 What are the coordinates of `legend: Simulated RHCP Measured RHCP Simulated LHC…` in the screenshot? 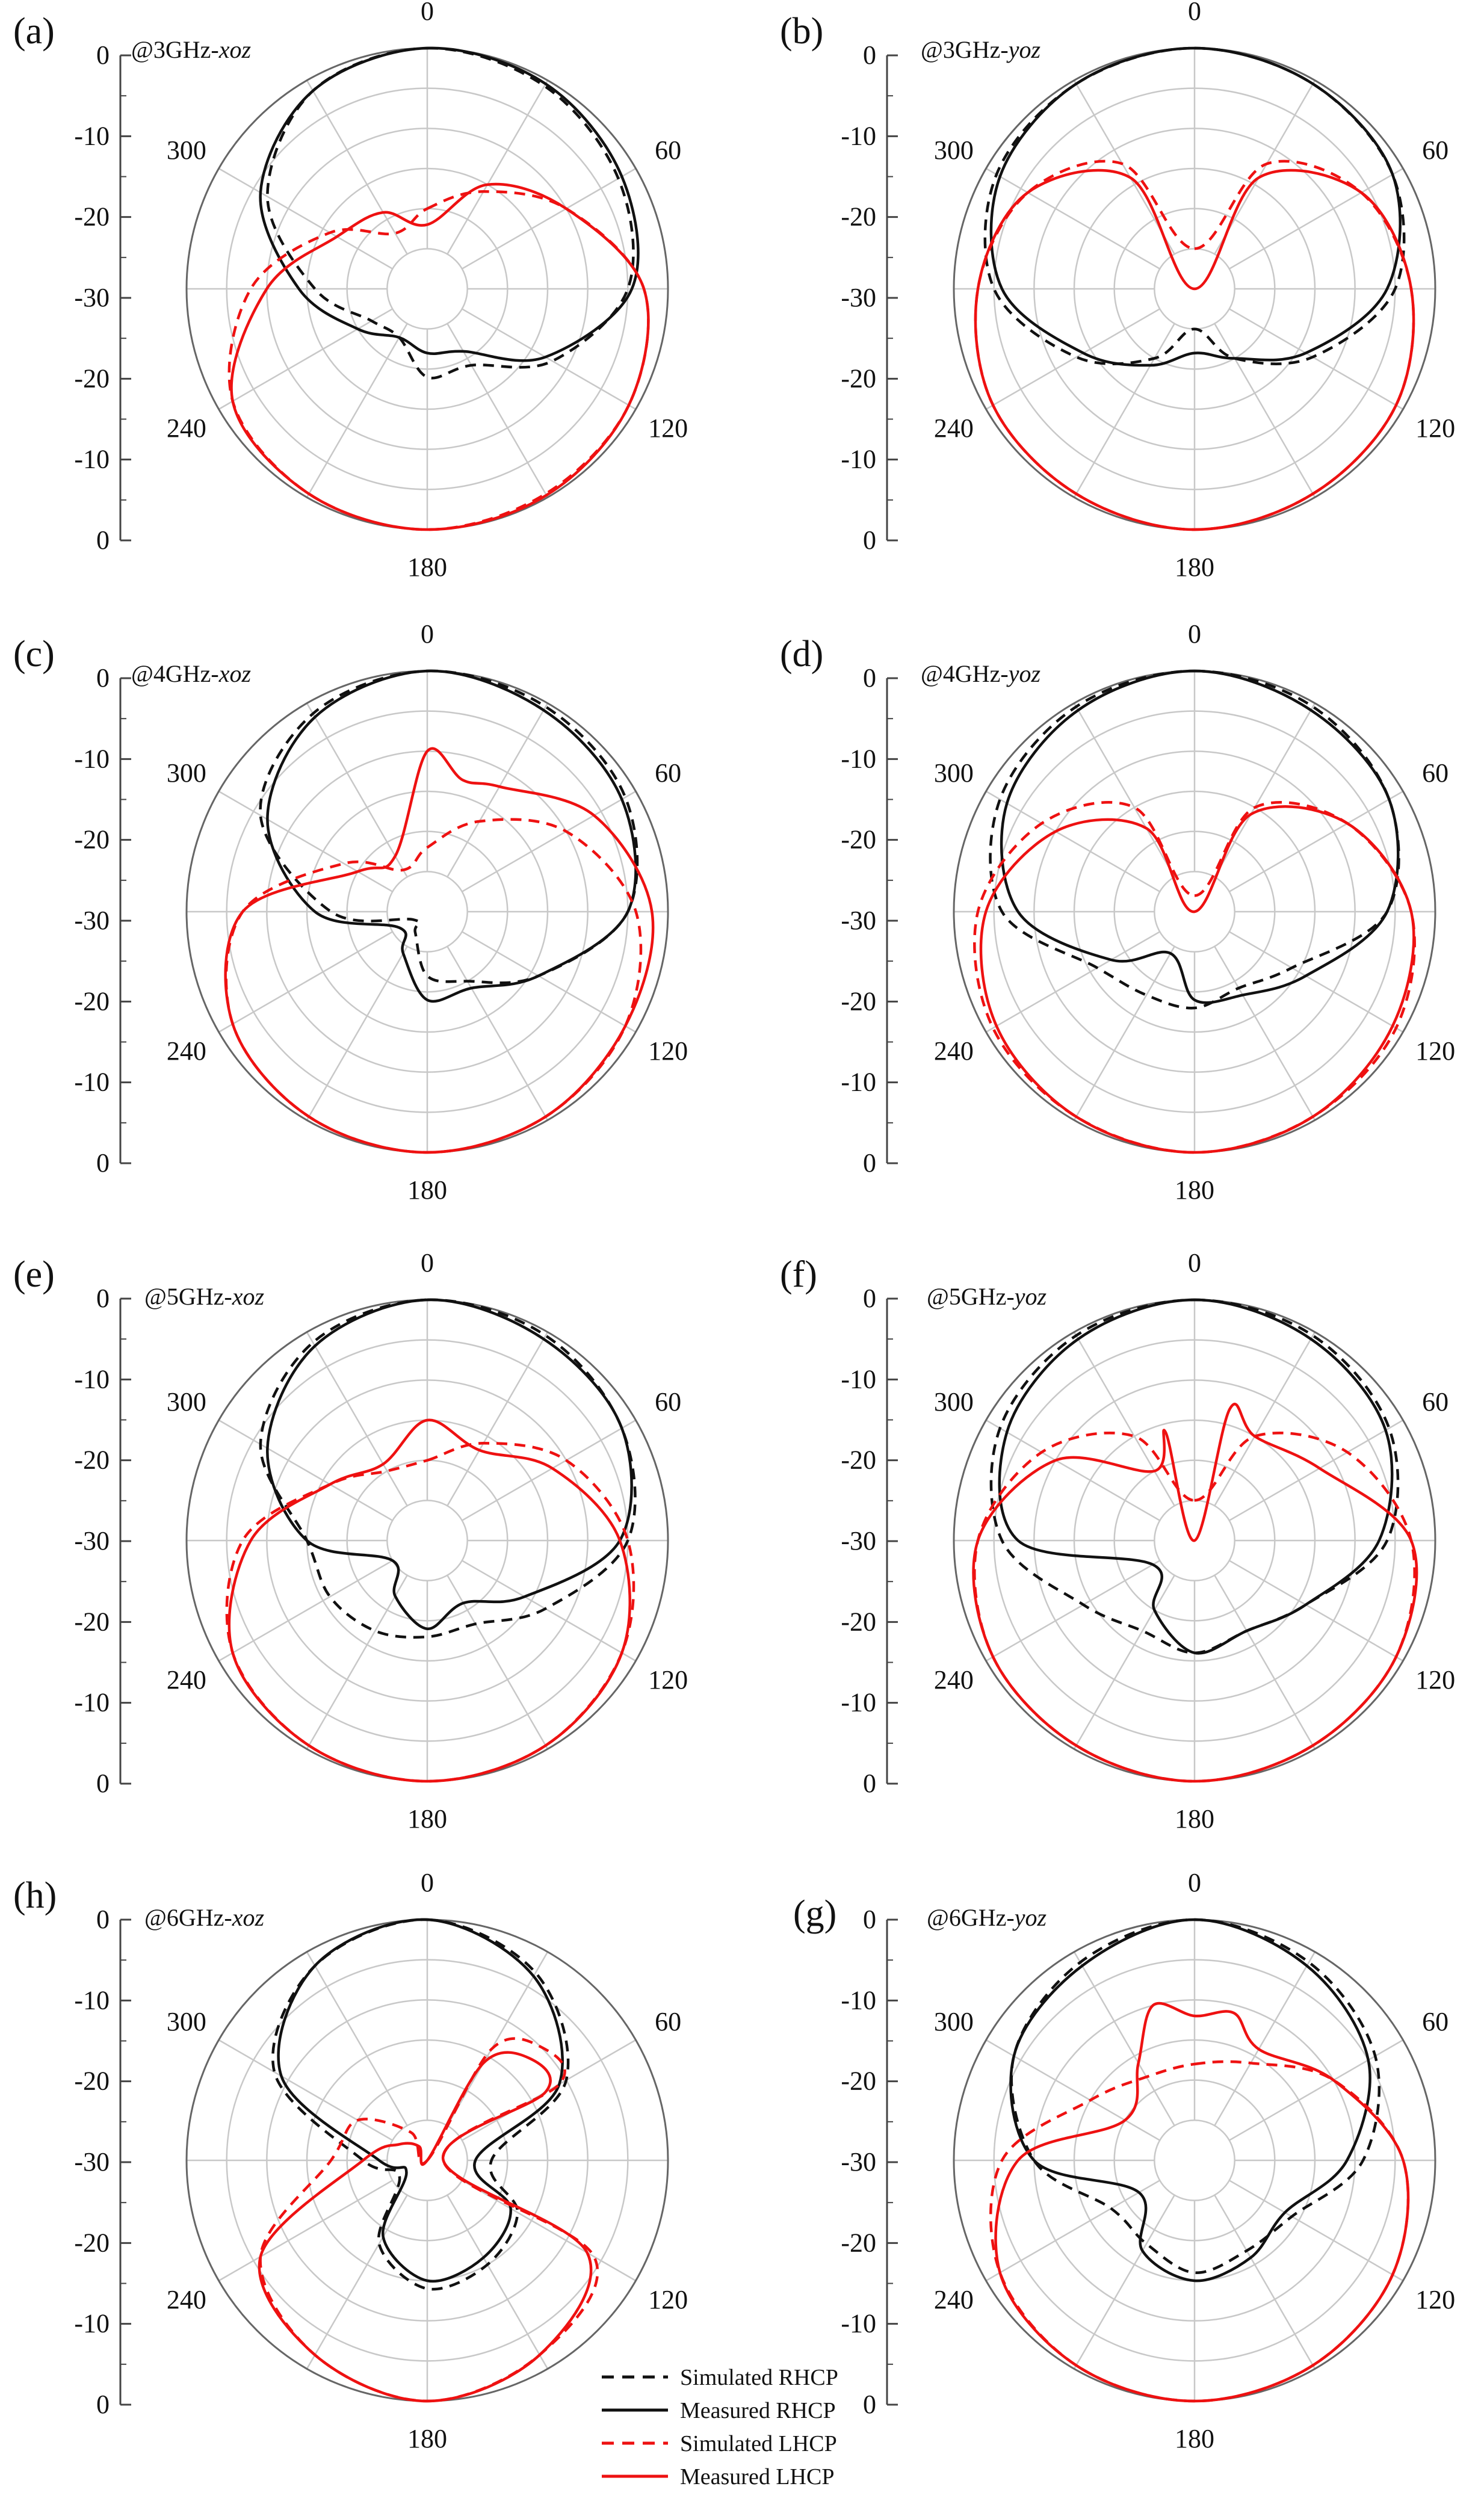 It's located at (720, 2428).